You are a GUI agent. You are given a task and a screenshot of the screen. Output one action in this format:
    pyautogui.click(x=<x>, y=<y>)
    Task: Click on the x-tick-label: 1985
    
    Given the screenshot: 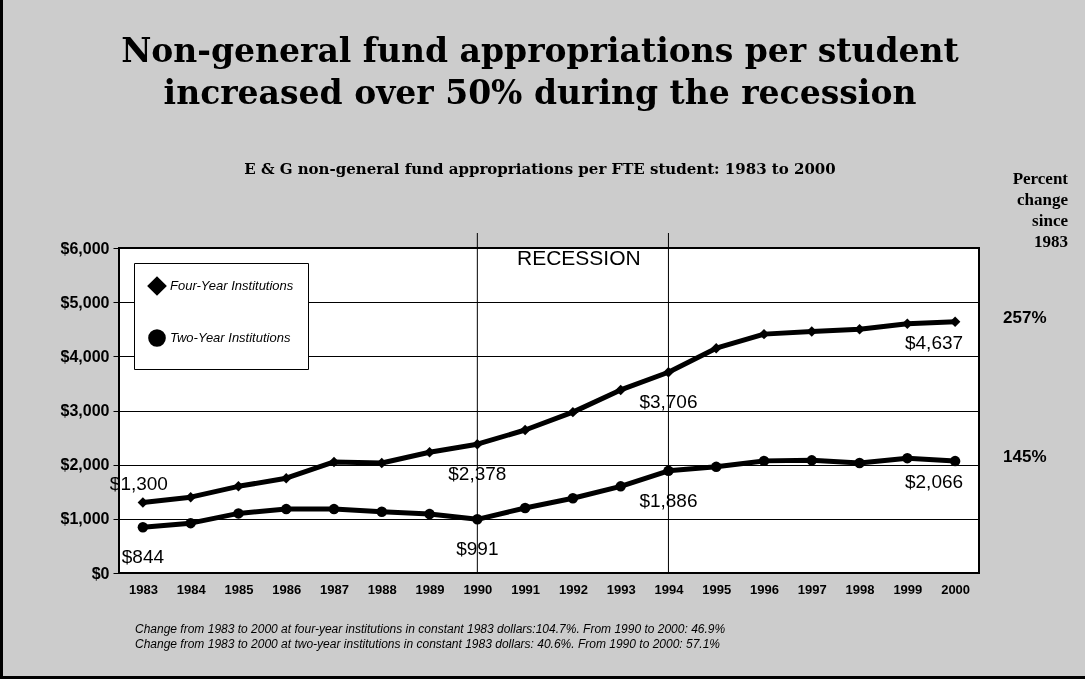 What is the action you would take?
    pyautogui.click(x=239, y=589)
    